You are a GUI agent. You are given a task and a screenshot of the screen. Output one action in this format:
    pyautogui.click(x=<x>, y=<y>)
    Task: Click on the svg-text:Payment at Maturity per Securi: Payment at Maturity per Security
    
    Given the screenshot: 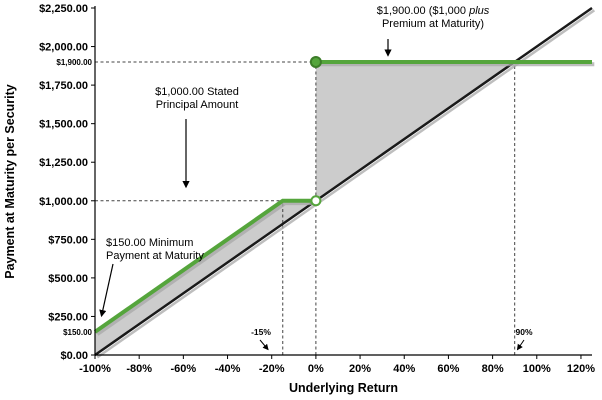 What is the action you would take?
    pyautogui.click(x=10, y=181)
    